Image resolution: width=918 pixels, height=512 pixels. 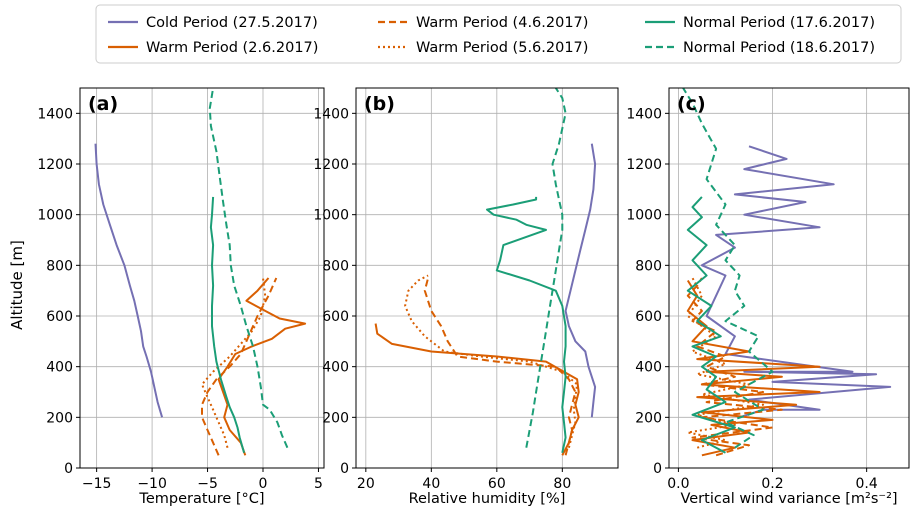 What do you see at coordinates (366, 484) in the screenshot?
I see `x-tick-label: 20` at bounding box center [366, 484].